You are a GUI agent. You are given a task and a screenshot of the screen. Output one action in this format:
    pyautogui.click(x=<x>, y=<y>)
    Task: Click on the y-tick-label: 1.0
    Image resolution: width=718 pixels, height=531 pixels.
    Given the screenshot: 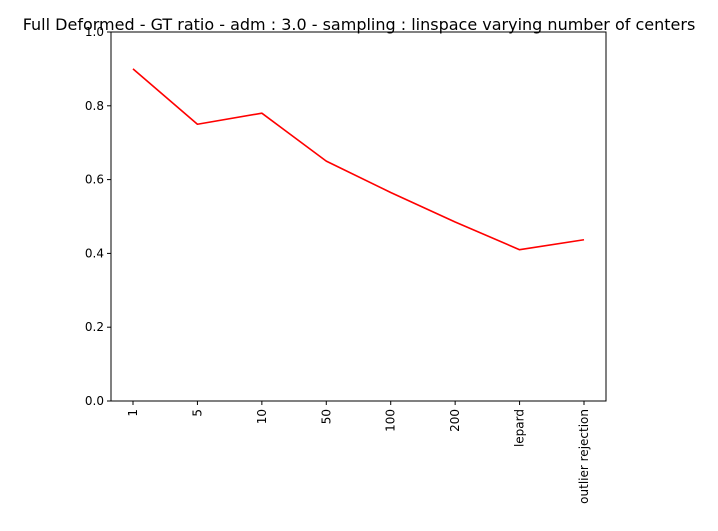 What is the action you would take?
    pyautogui.click(x=94, y=32)
    